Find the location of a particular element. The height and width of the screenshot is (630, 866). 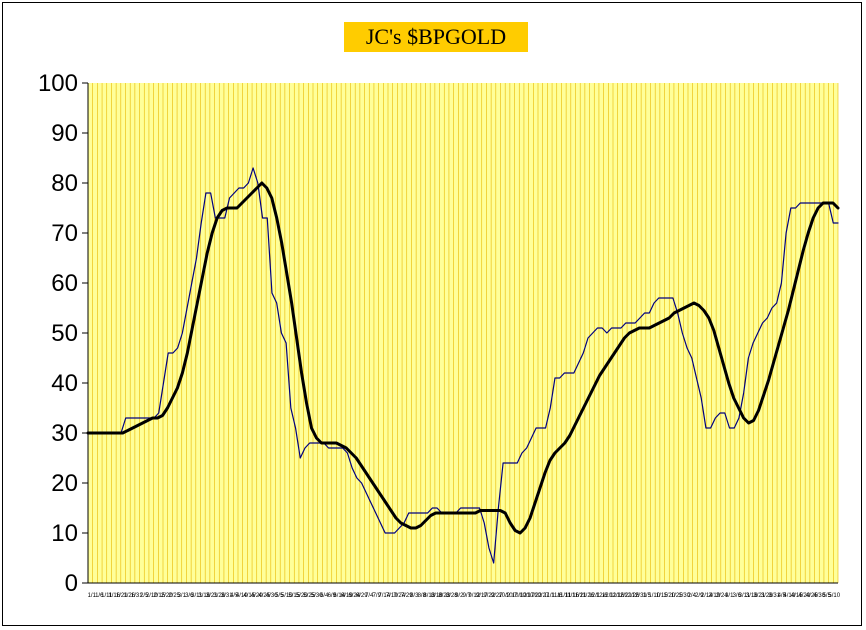

x-tick-label: 1/25 is located at coordinates (677, 596).